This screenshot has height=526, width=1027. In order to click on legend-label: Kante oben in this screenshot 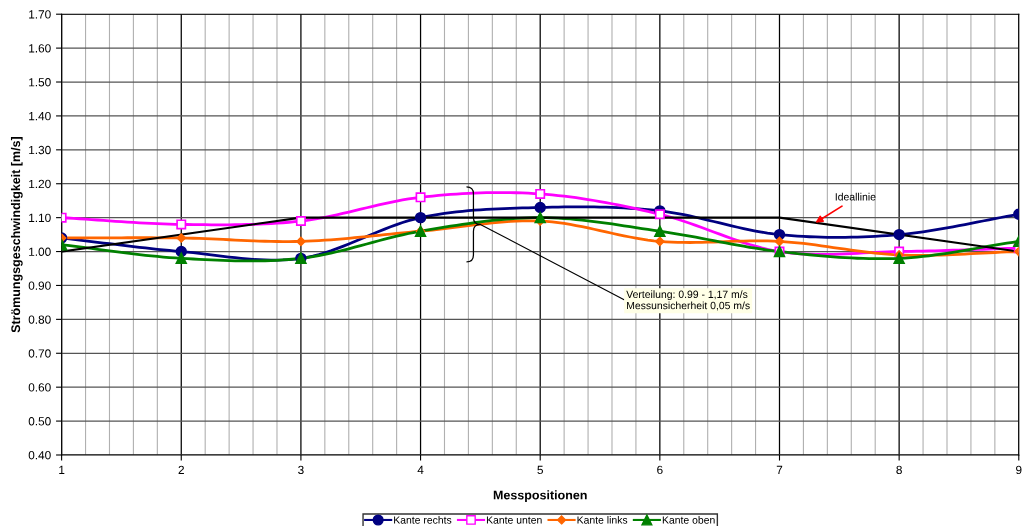, I will do `click(688, 520)`.